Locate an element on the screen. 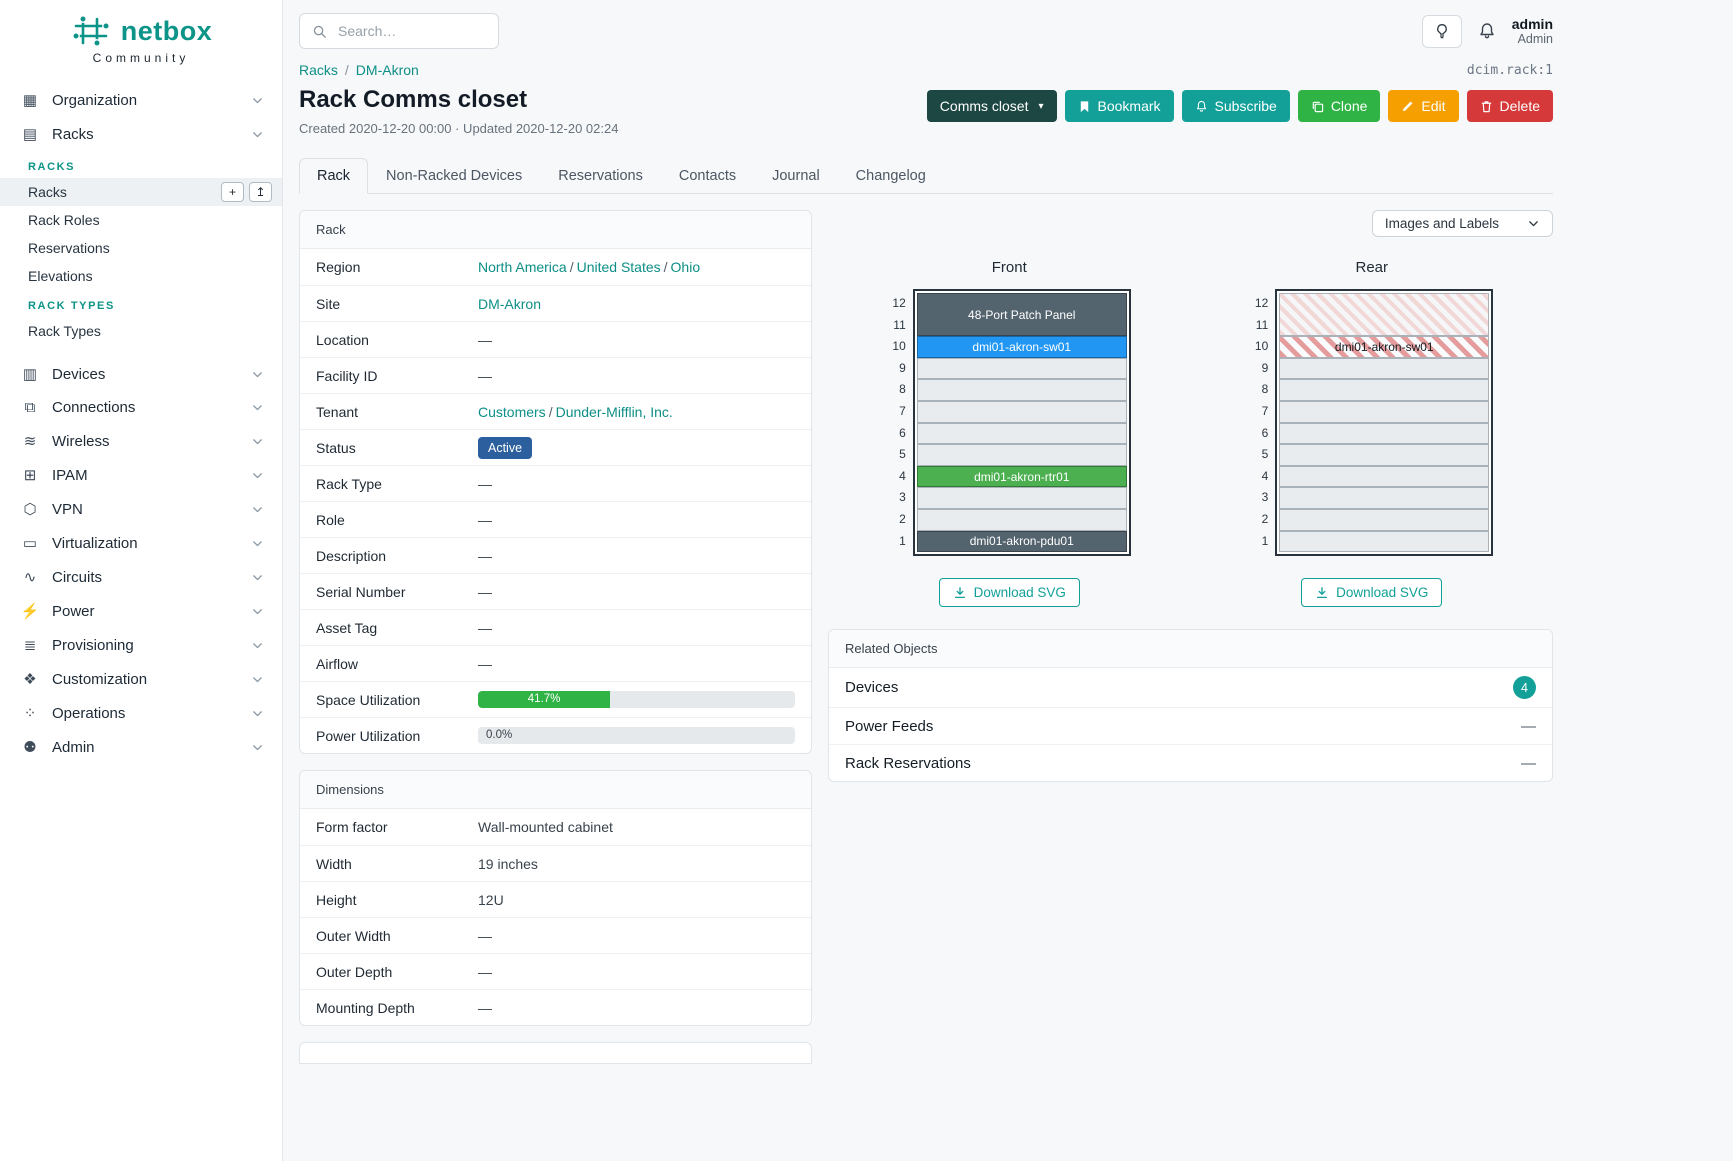  clone-button: Clone is located at coordinates (1339, 106).